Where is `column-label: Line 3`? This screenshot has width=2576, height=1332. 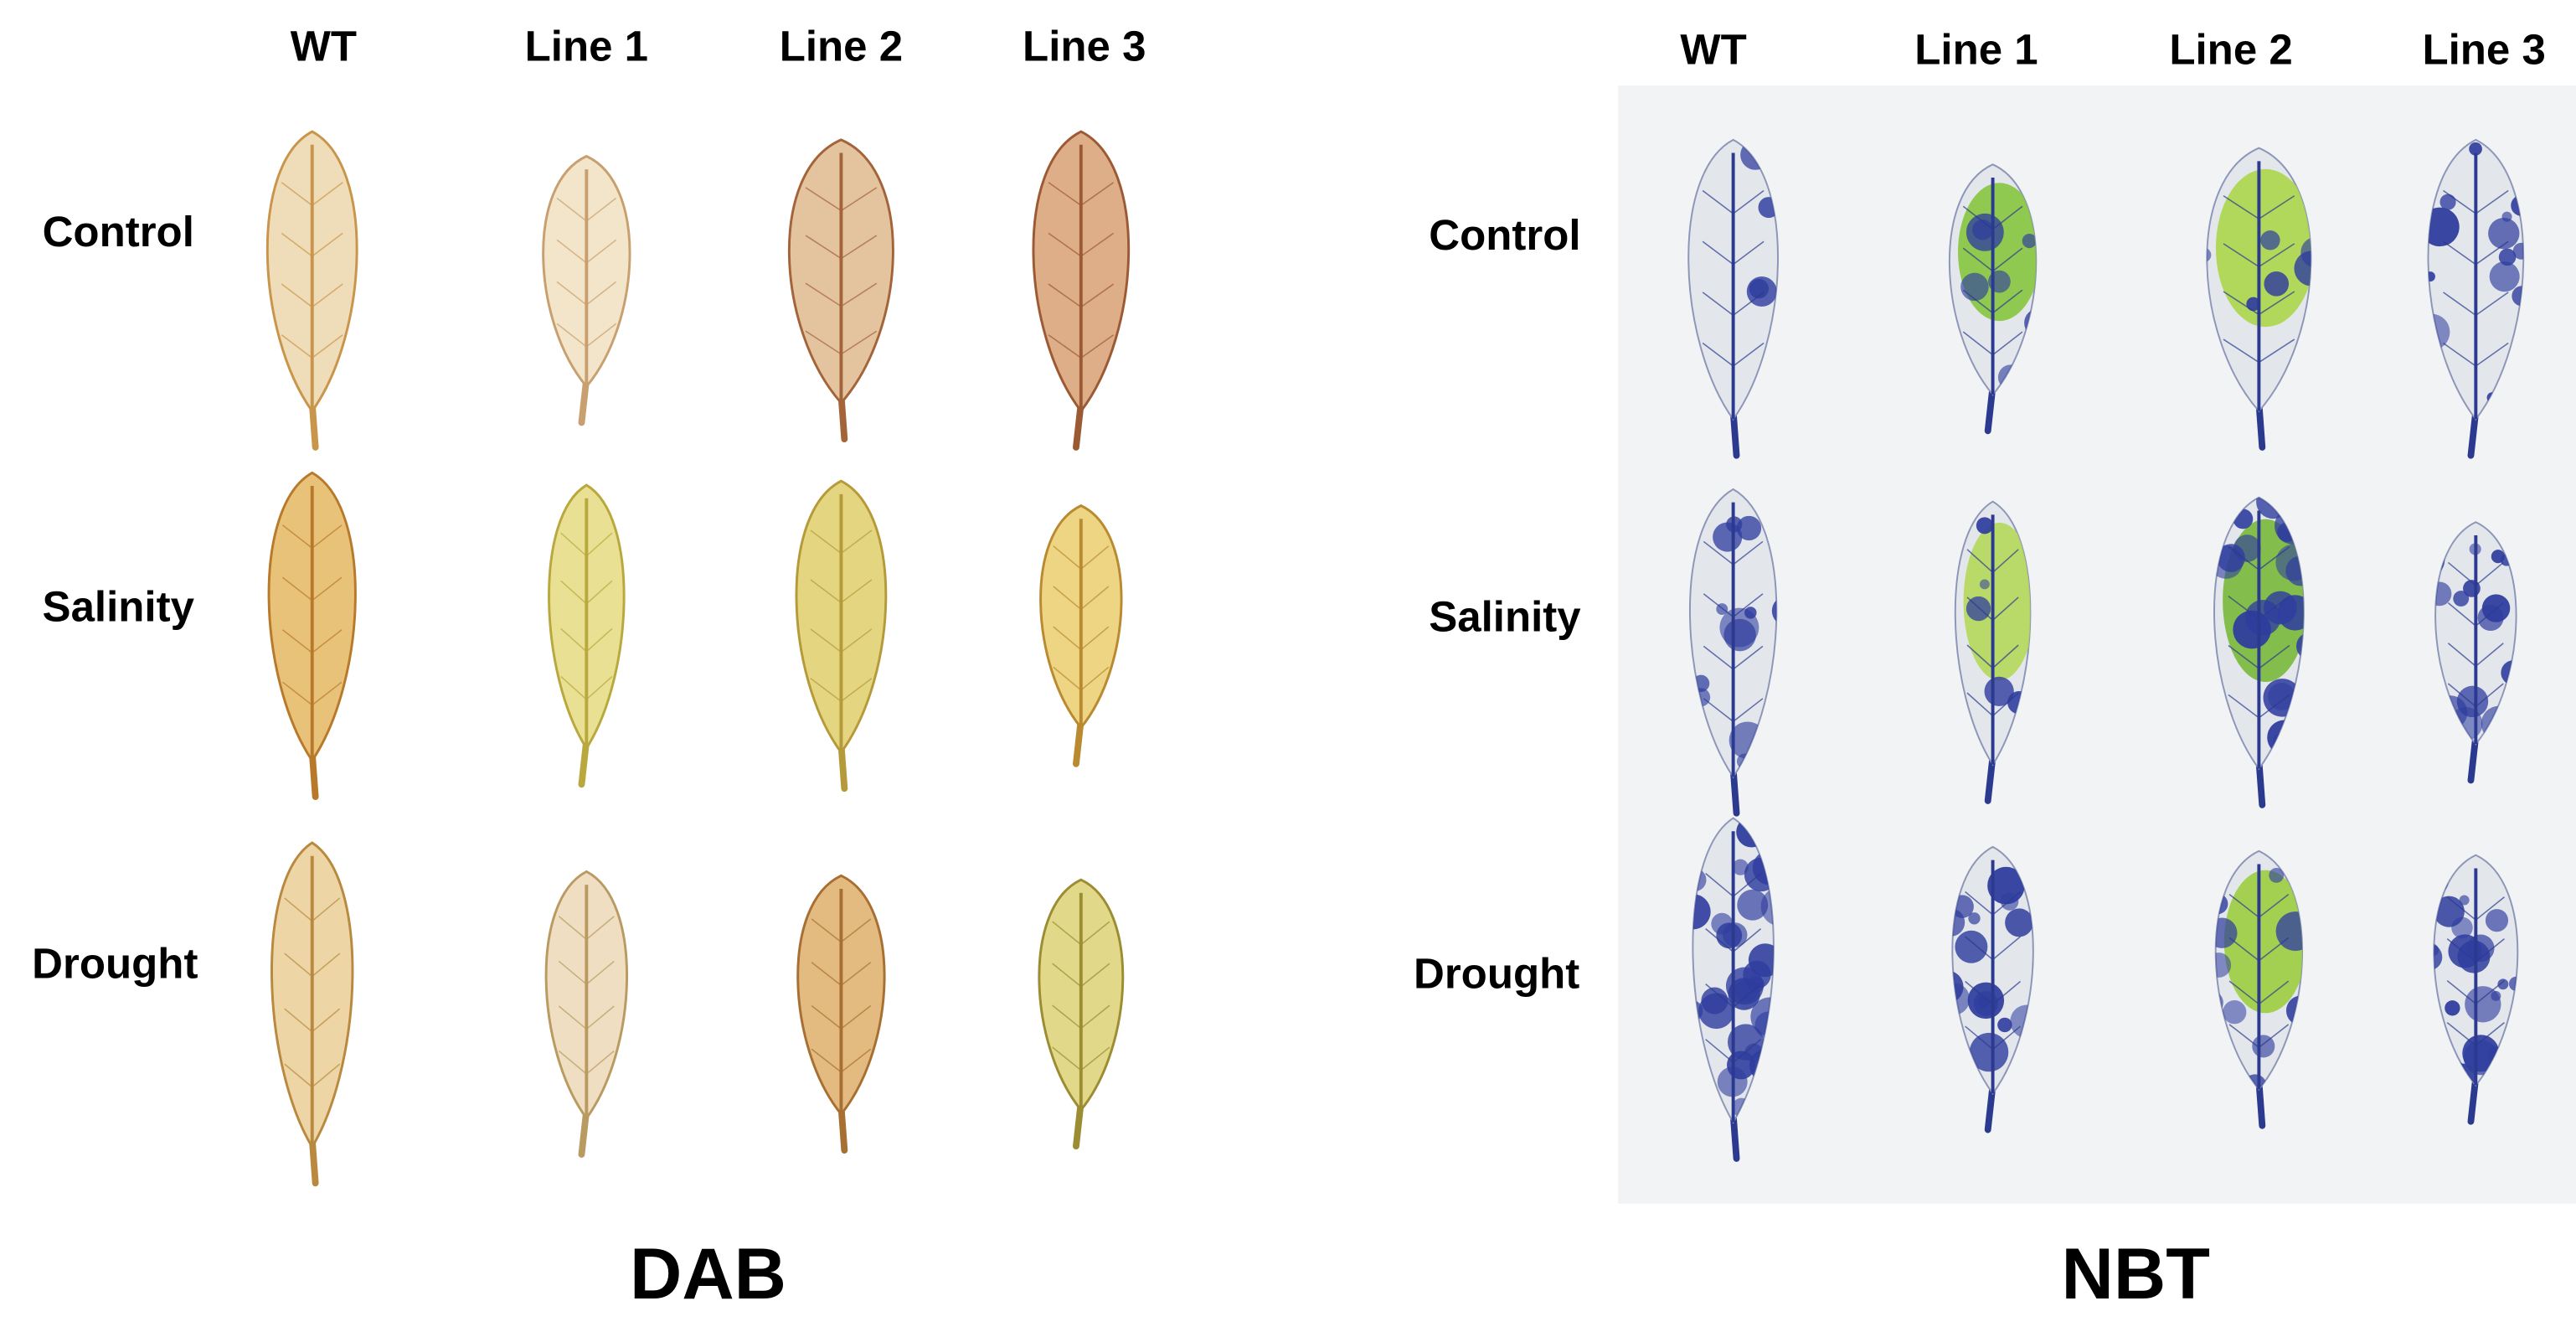
column-label: Line 3 is located at coordinates (2483, 49).